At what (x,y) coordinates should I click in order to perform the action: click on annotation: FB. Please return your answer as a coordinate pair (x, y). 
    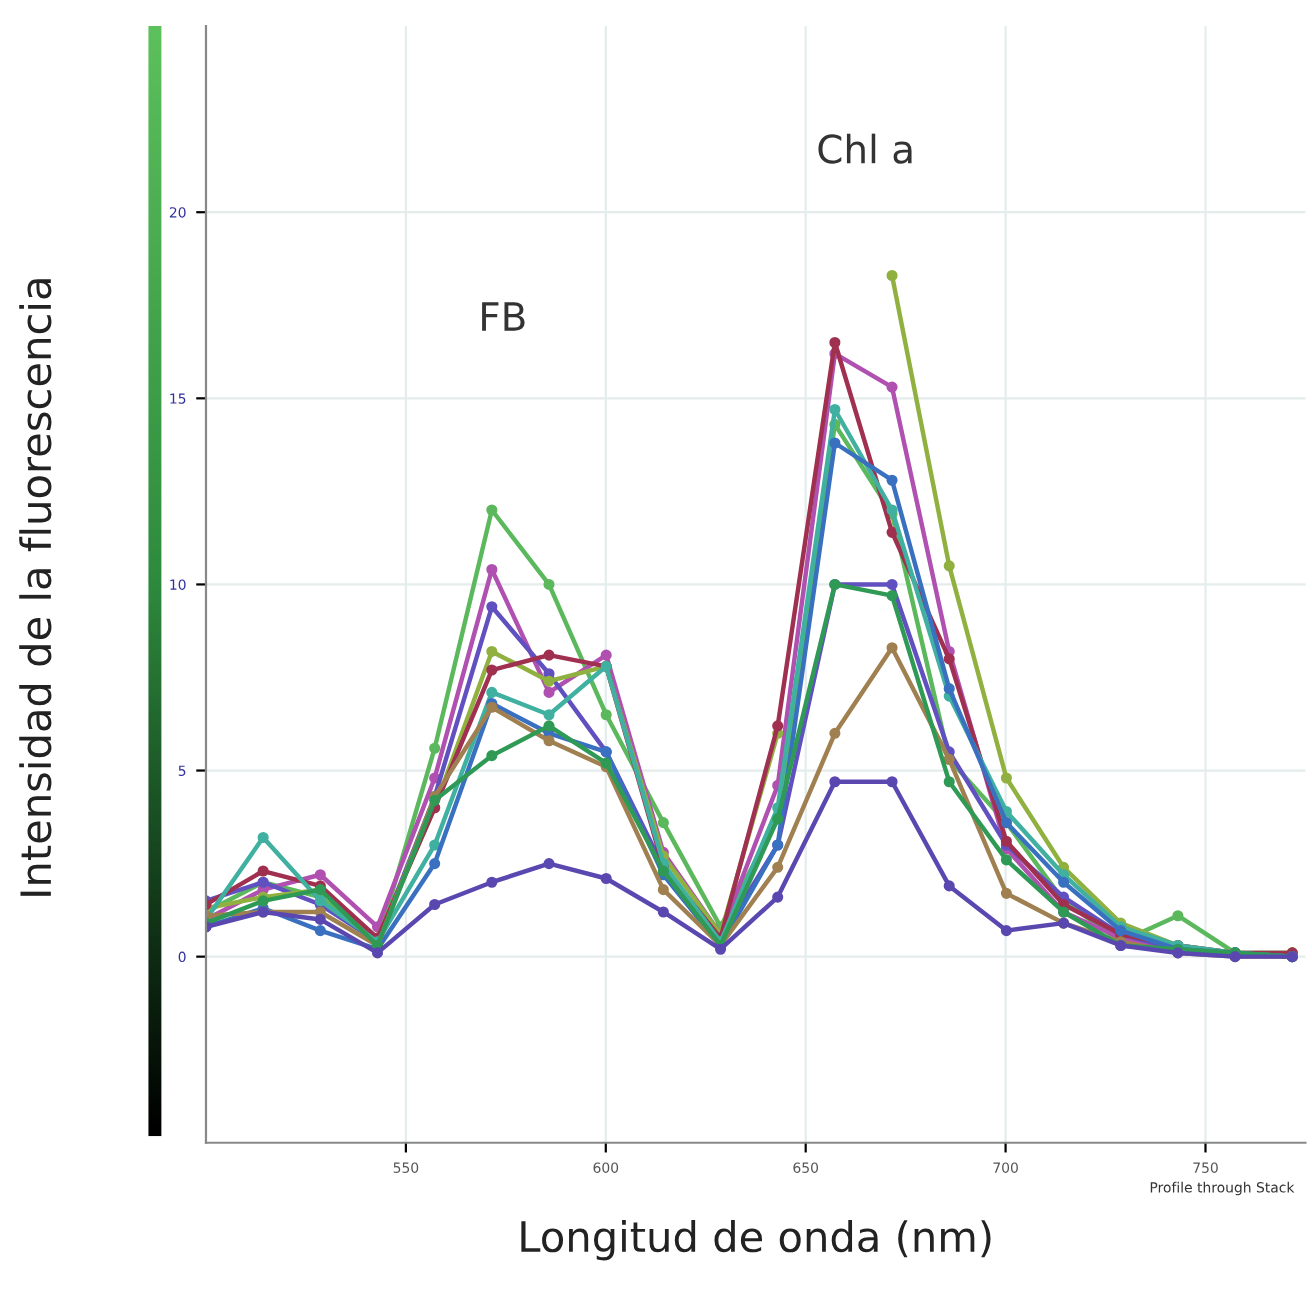
    Looking at the image, I should click on (503, 316).